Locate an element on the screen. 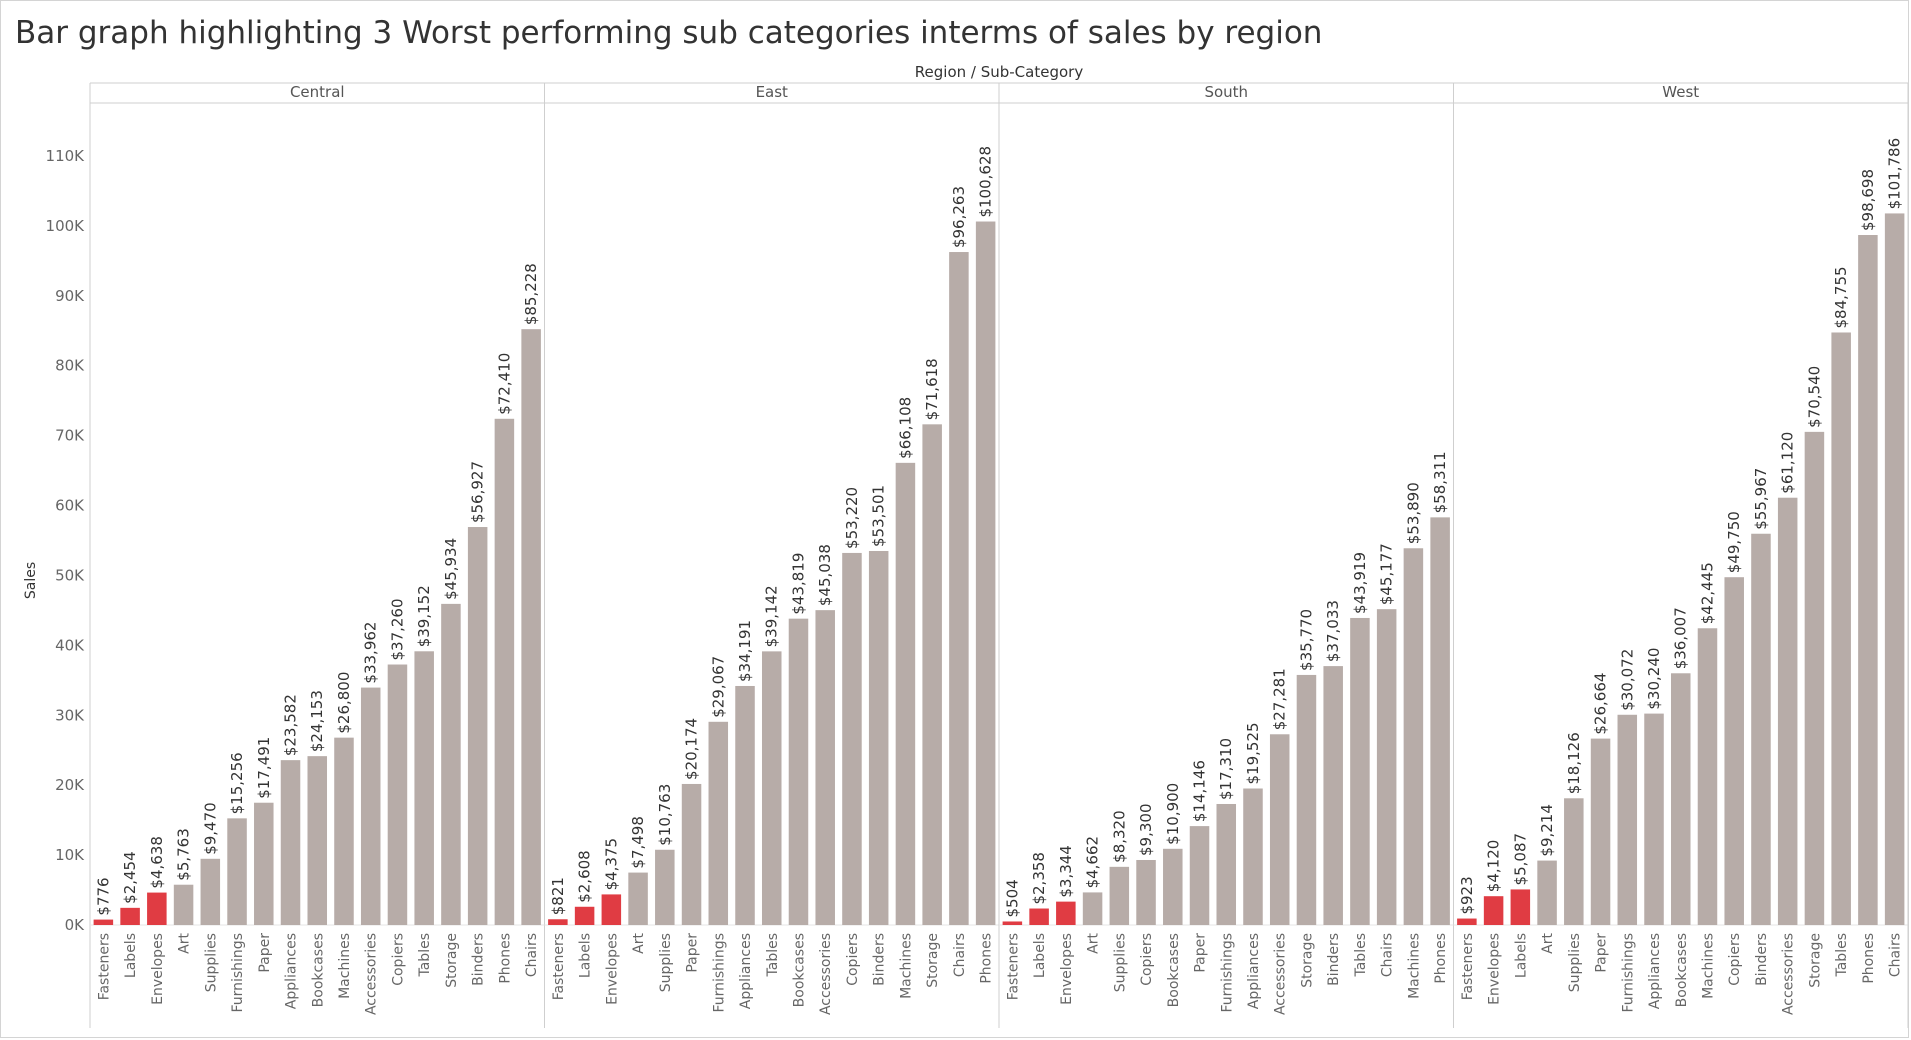 The image size is (1911, 1040). bar-south-copiers is located at coordinates (1146, 892).